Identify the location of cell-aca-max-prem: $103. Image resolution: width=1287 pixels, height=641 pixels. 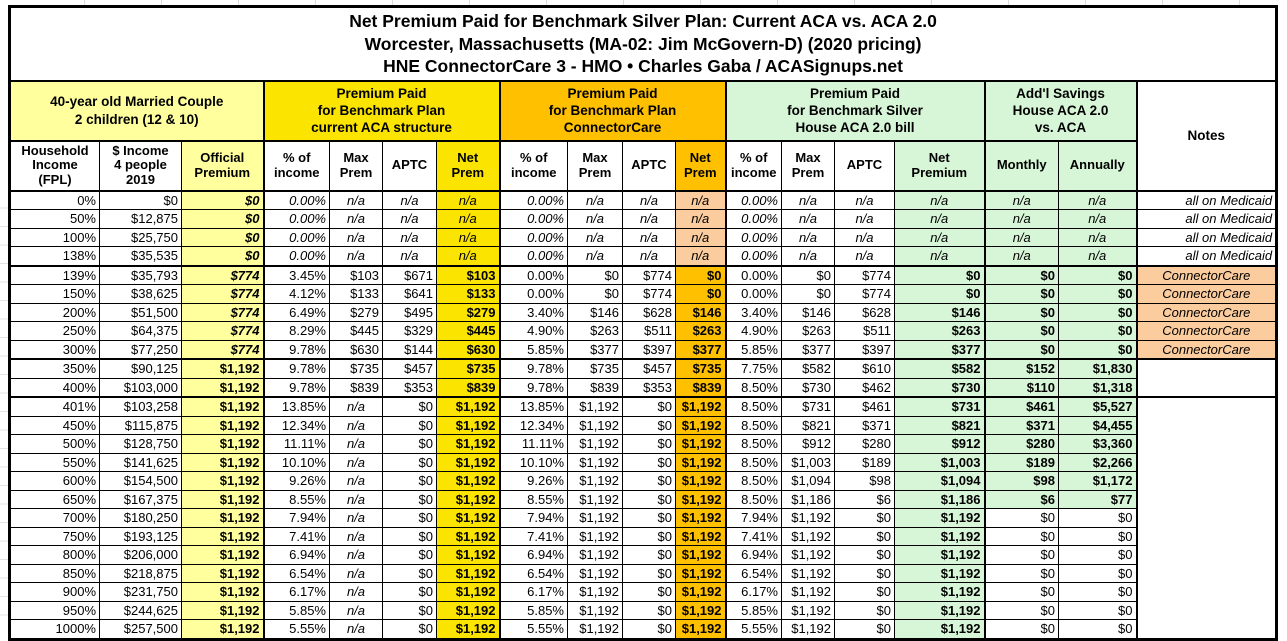
(356, 275).